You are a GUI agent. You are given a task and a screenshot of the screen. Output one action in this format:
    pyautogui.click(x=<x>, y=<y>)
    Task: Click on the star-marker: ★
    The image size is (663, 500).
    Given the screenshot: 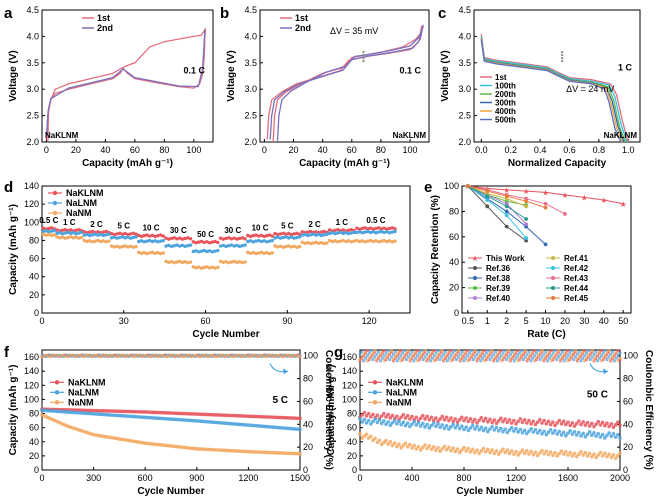 What is the action you would take?
    pyautogui.click(x=603, y=200)
    